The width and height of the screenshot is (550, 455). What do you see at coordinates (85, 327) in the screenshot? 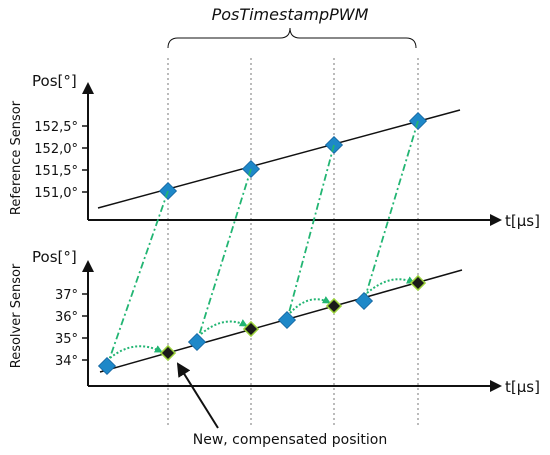
I see `resolver-ticks` at bounding box center [85, 327].